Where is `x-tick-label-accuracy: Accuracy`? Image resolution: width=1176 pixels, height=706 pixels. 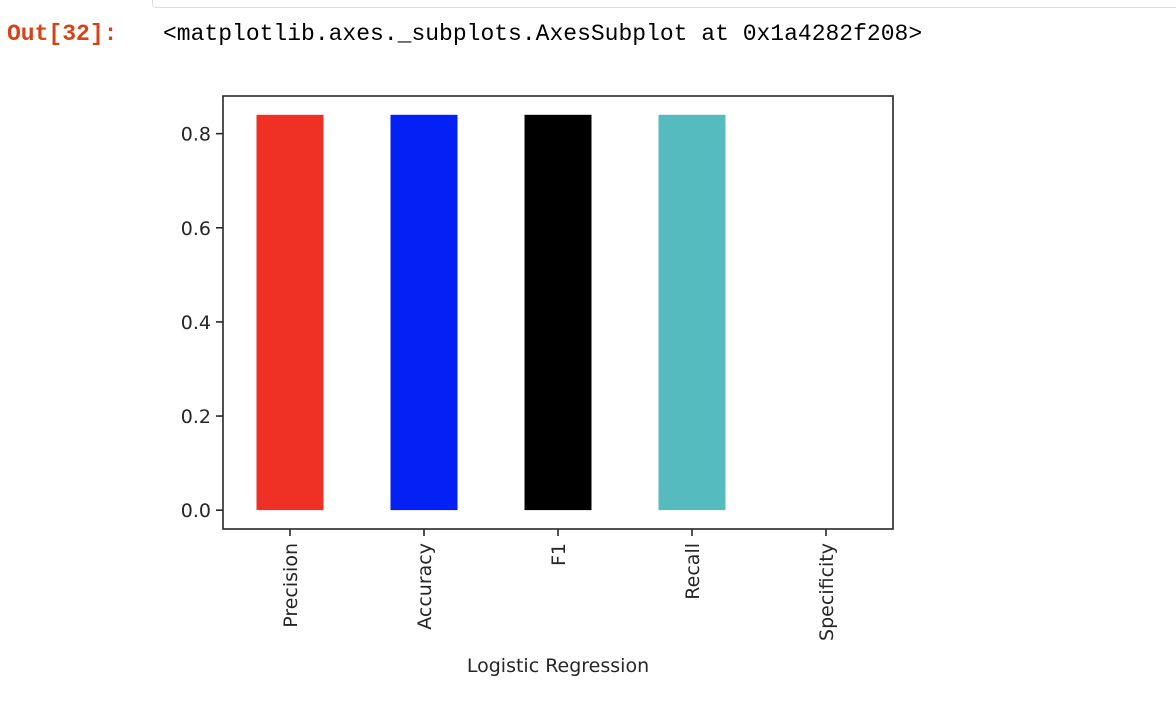
x-tick-label-accuracy: Accuracy is located at coordinates (425, 586).